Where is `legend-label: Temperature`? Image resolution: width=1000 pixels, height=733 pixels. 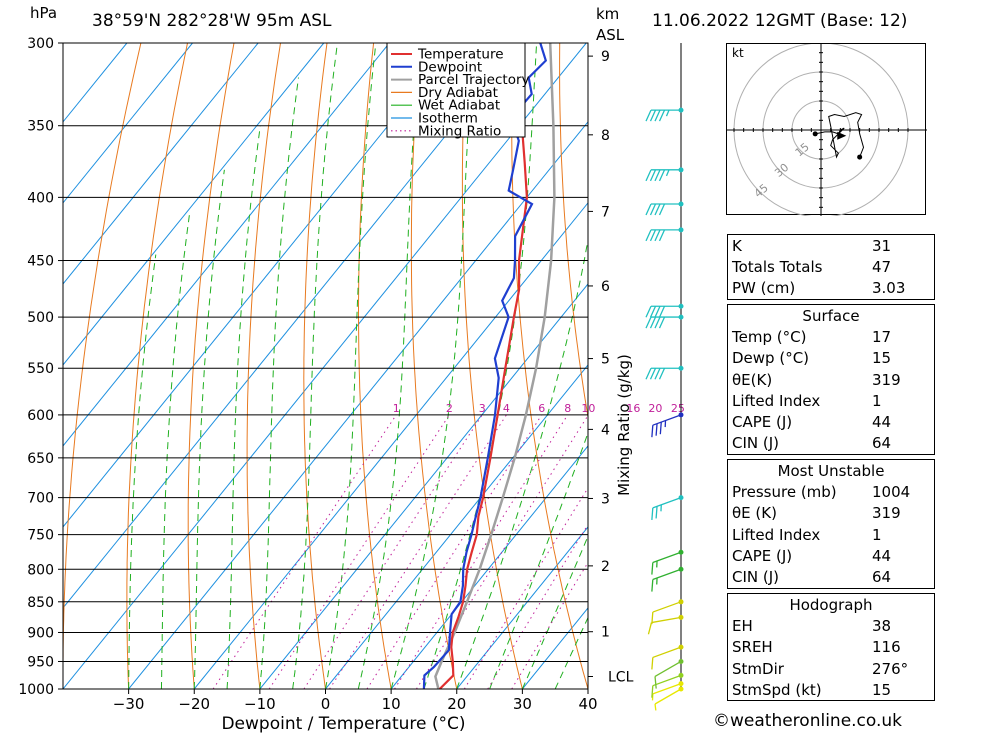 legend-label: Temperature is located at coordinates (460, 55).